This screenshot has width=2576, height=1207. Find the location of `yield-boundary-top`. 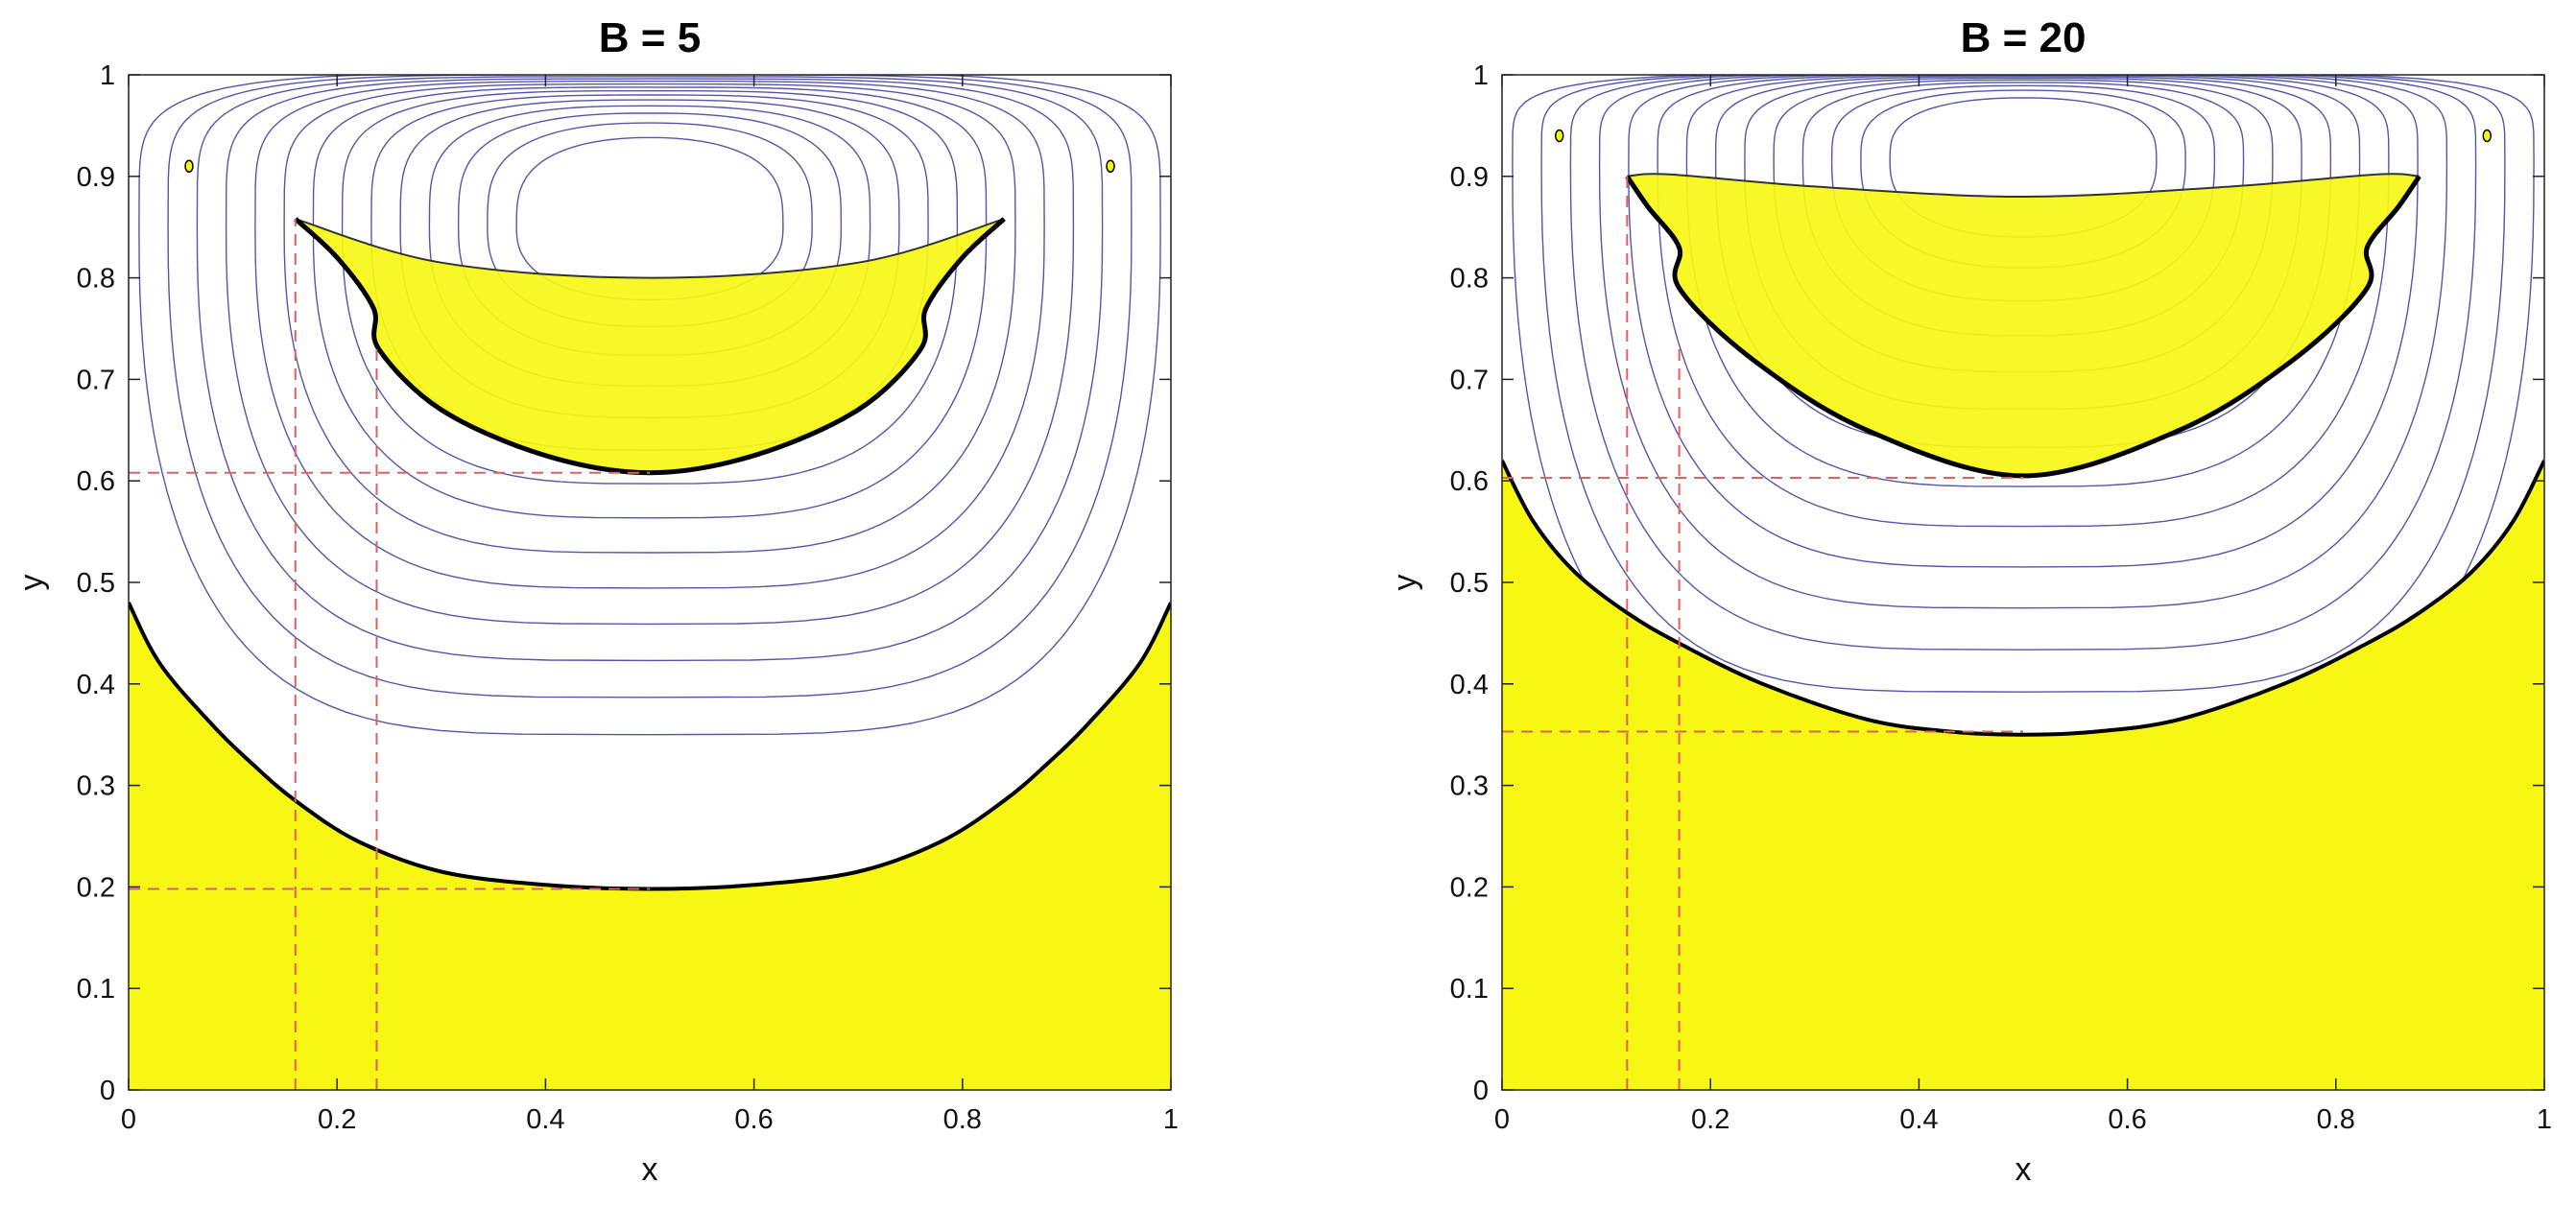

yield-boundary-top is located at coordinates (2023, 327).